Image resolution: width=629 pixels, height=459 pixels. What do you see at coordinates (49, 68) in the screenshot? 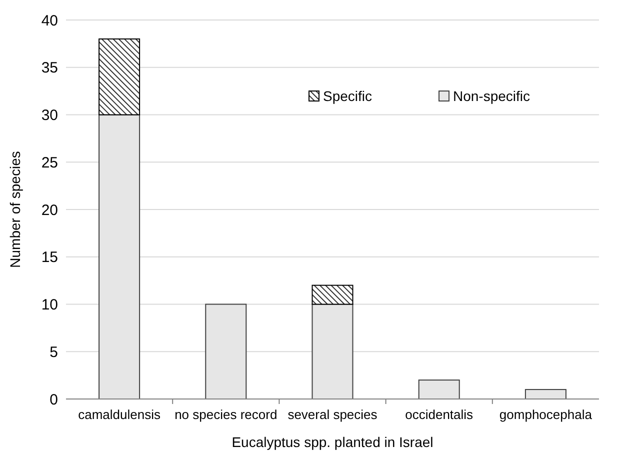
I see `y-tick-label: 35` at bounding box center [49, 68].